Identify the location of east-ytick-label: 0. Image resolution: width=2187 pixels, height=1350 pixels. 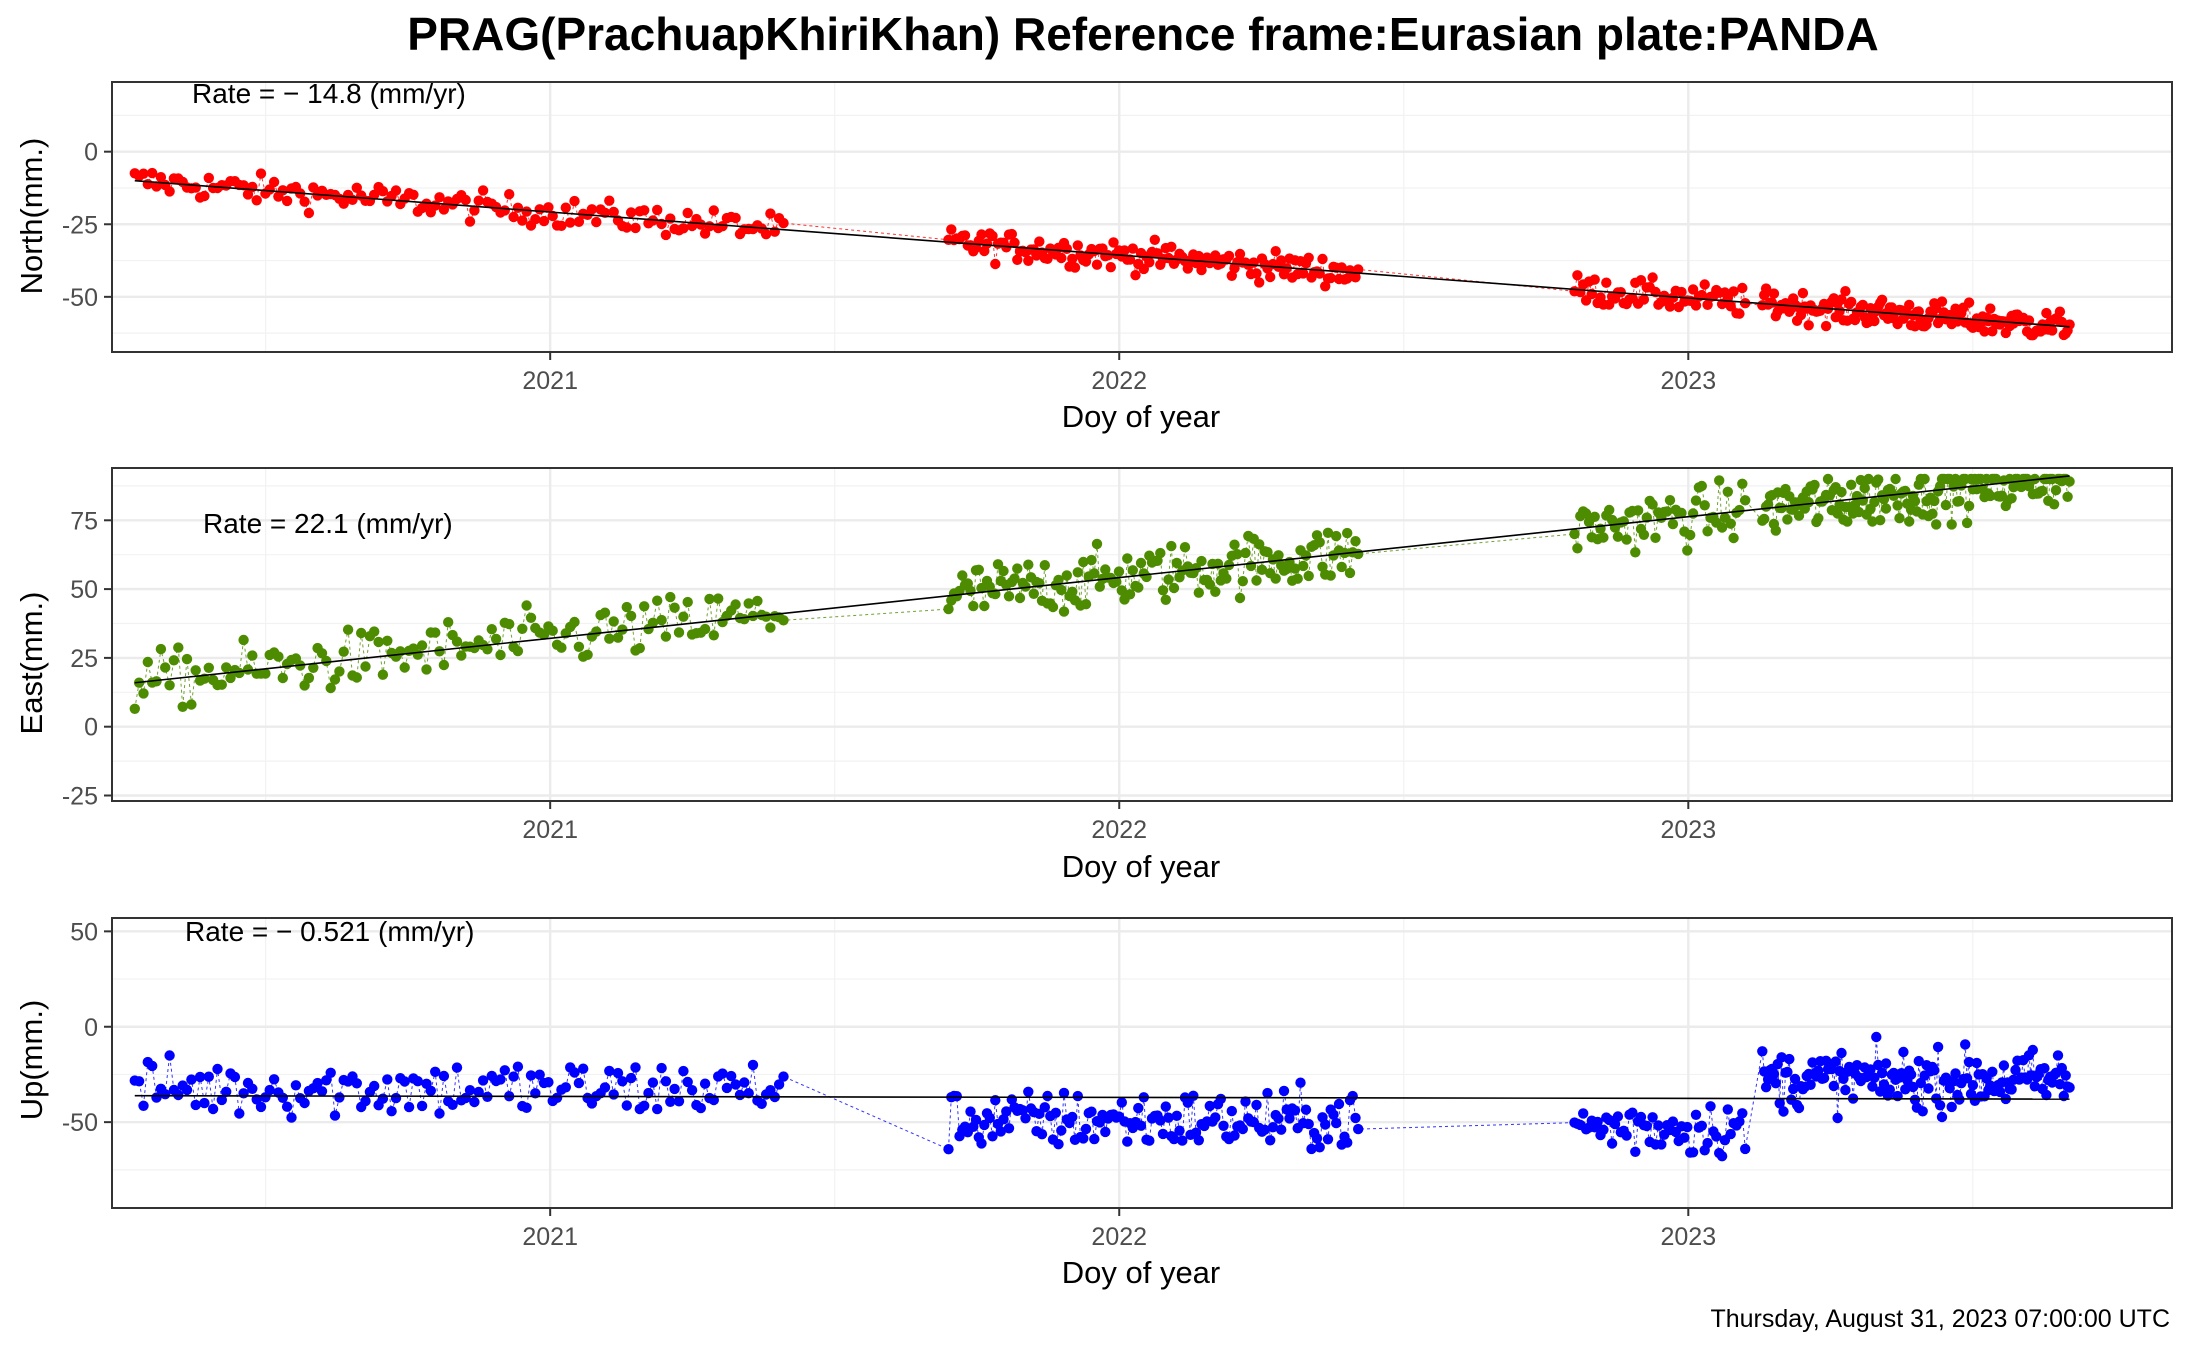
(91, 728).